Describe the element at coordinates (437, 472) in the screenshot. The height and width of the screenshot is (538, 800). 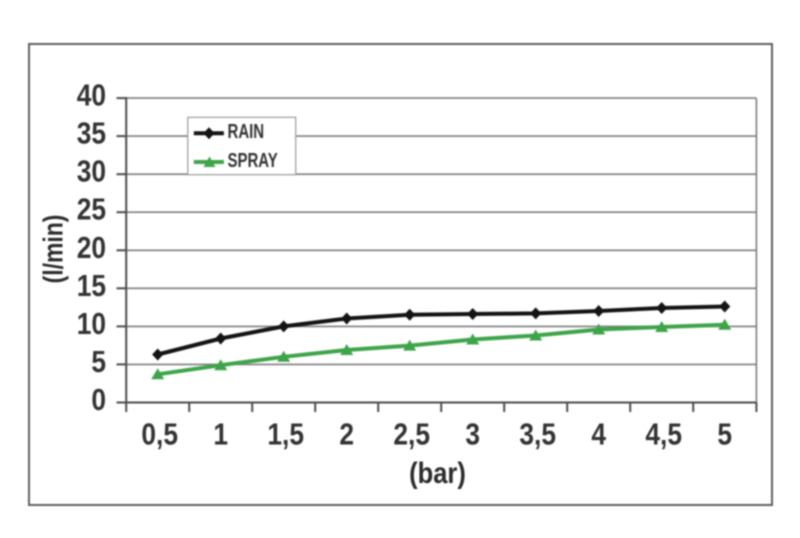
I see `svg-text: (bar)` at that location.